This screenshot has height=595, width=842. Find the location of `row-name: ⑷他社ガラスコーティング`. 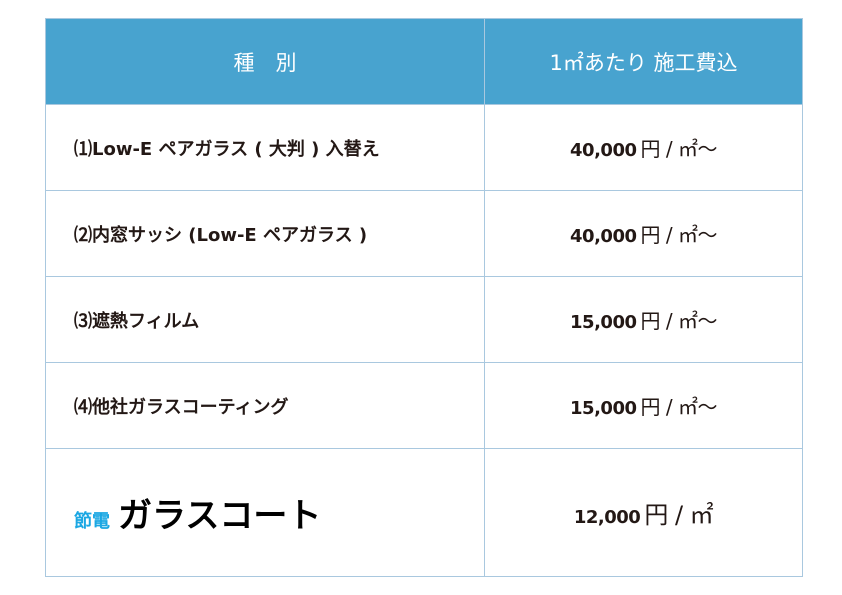

row-name: ⑷他社ガラスコーティング is located at coordinates (265, 405).